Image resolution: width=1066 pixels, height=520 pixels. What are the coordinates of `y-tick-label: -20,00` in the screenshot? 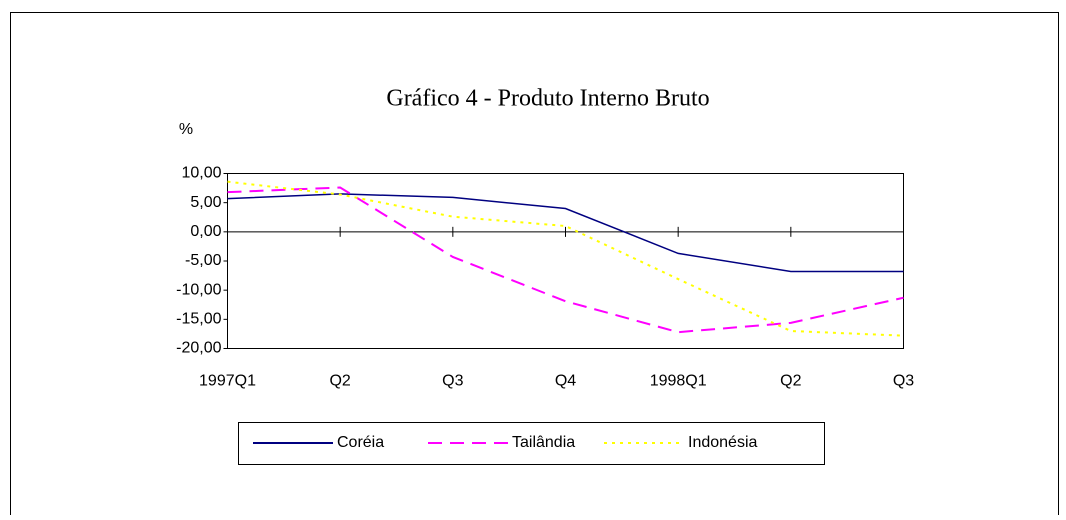 It's located at (198, 348).